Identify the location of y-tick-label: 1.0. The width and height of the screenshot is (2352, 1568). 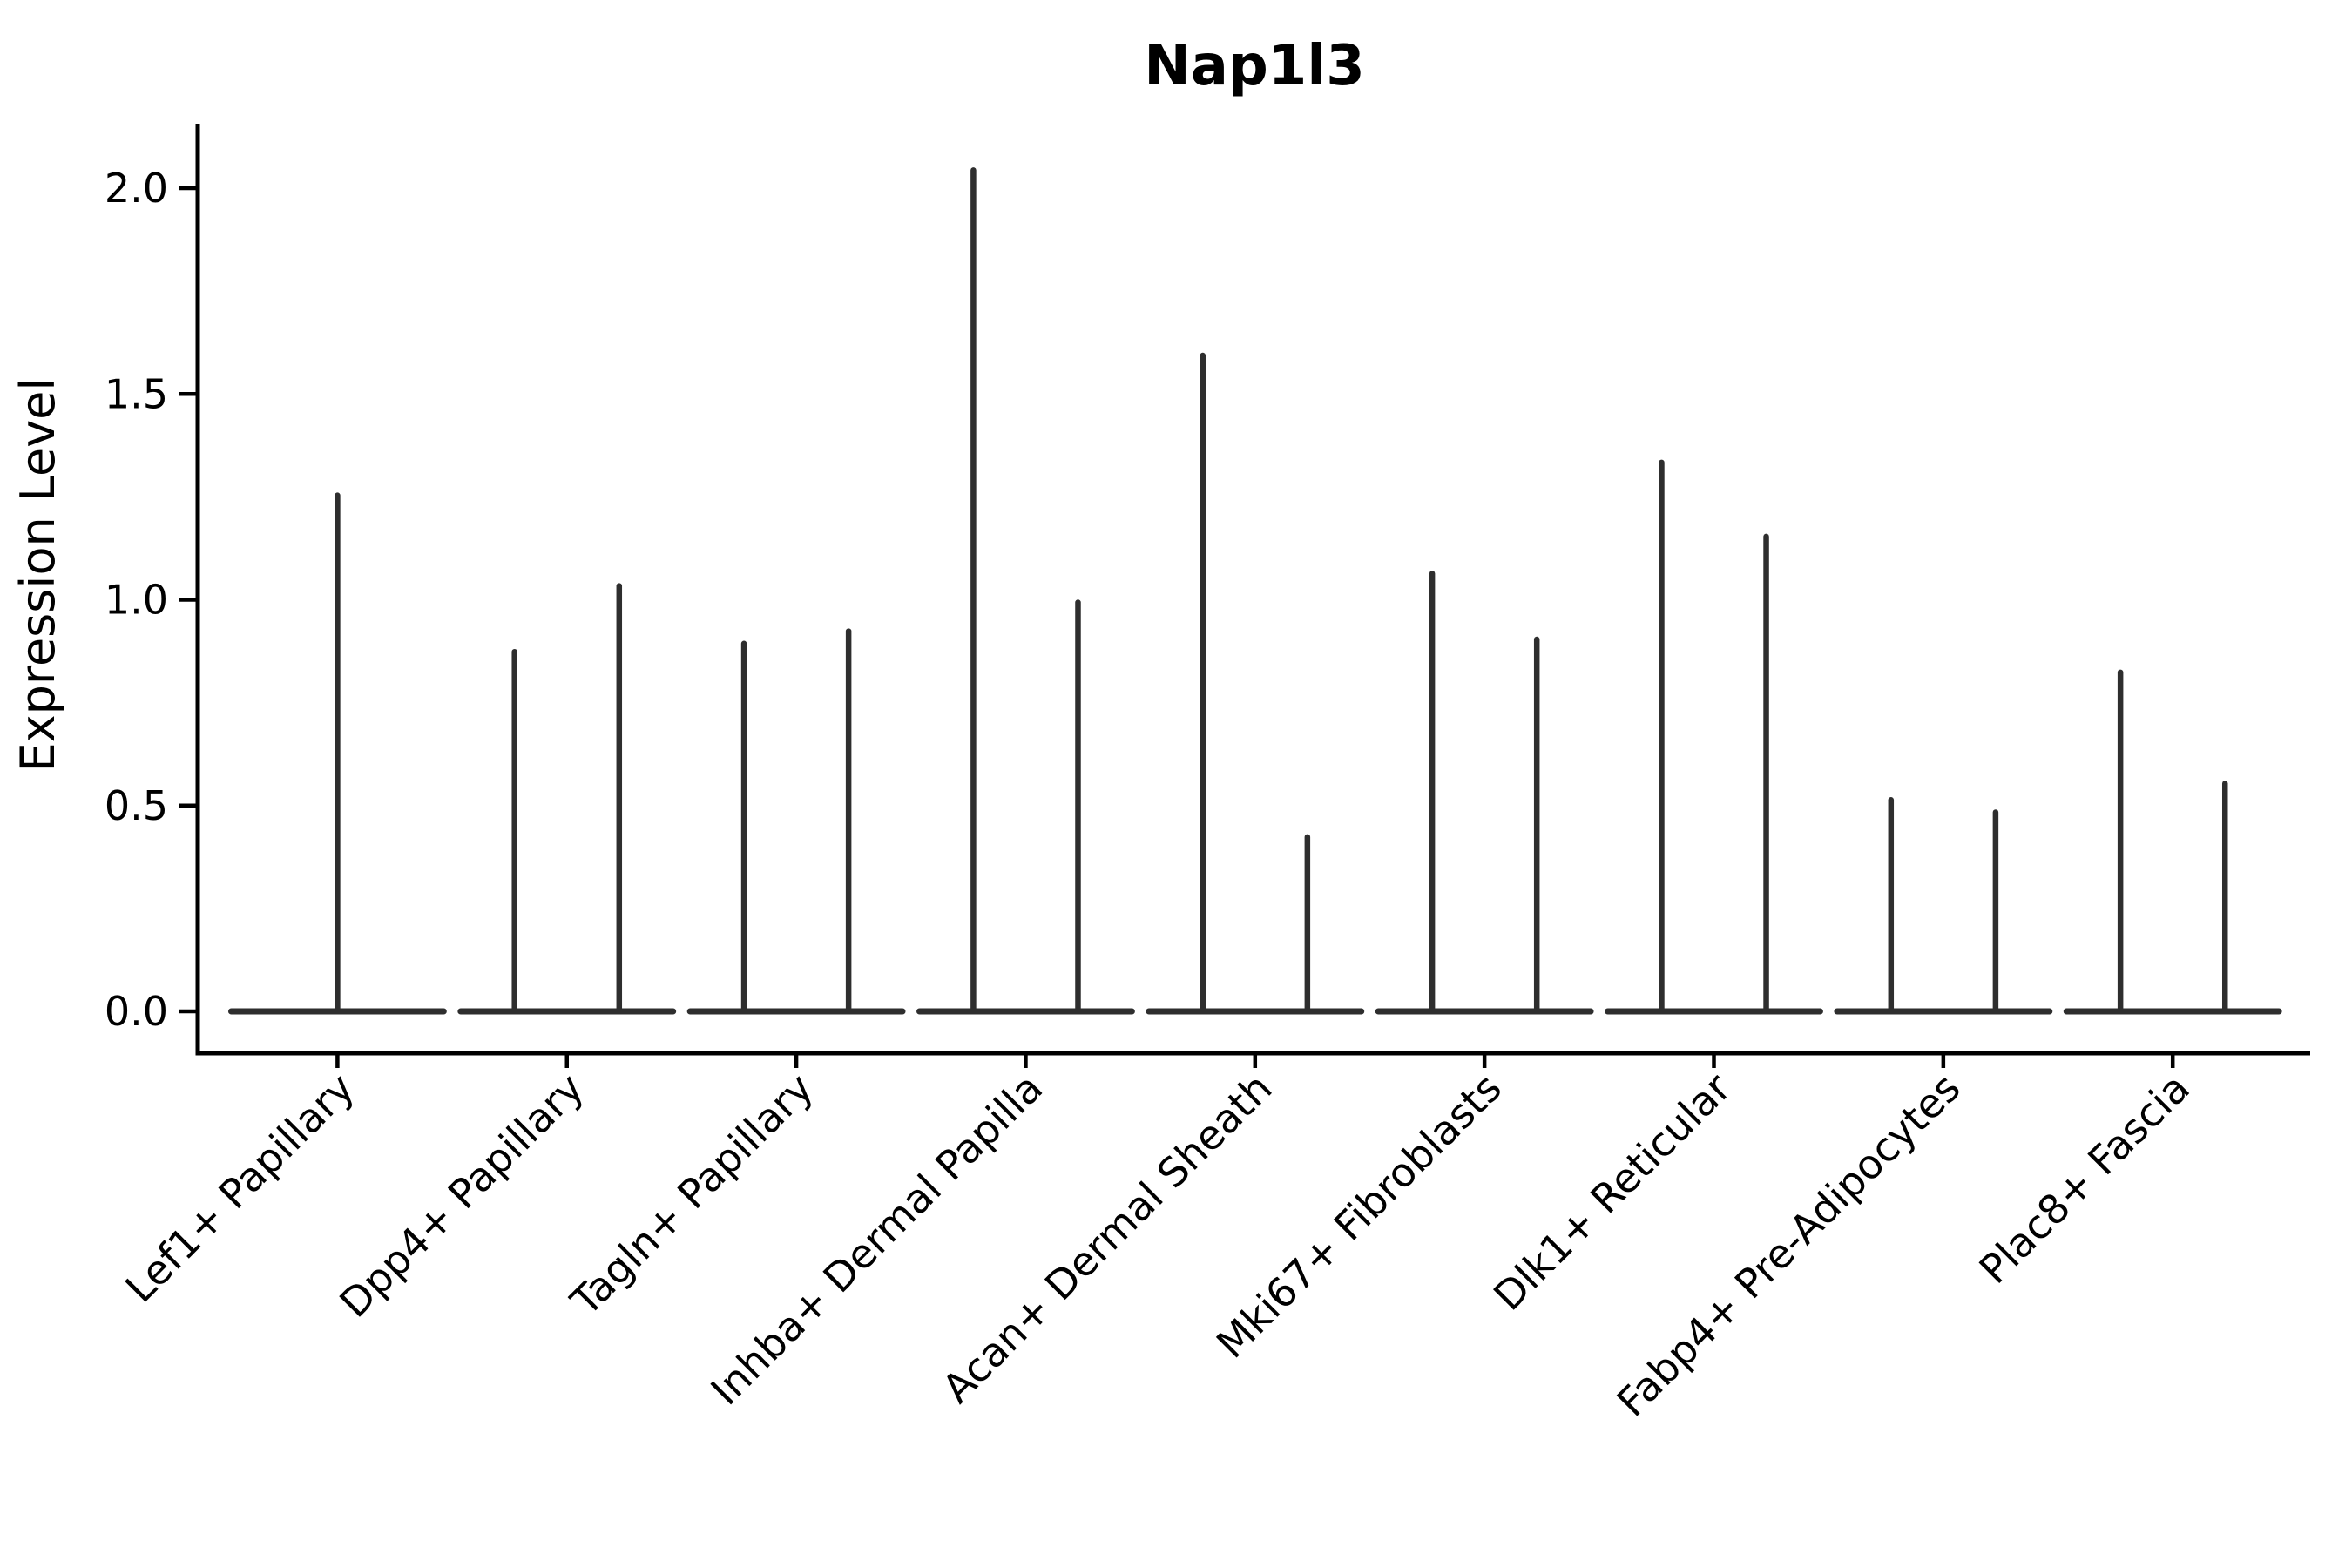
(136, 600).